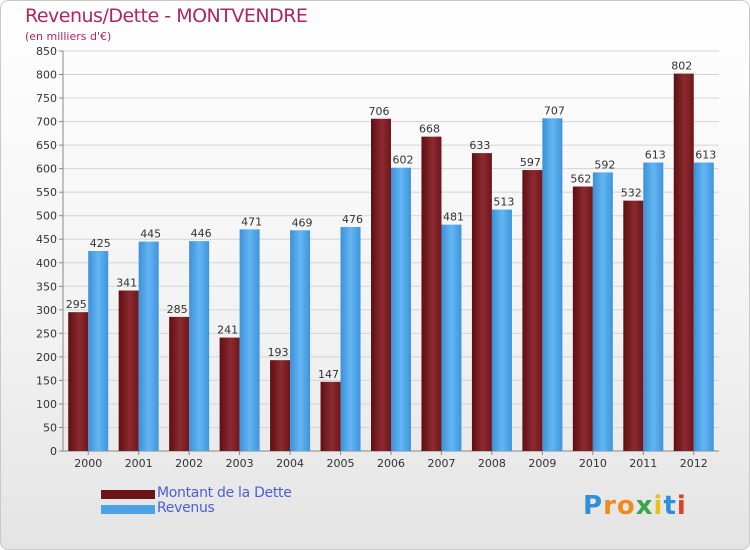 The image size is (750, 550). What do you see at coordinates (352, 219) in the screenshot?
I see `data-label-revenus: 476` at bounding box center [352, 219].